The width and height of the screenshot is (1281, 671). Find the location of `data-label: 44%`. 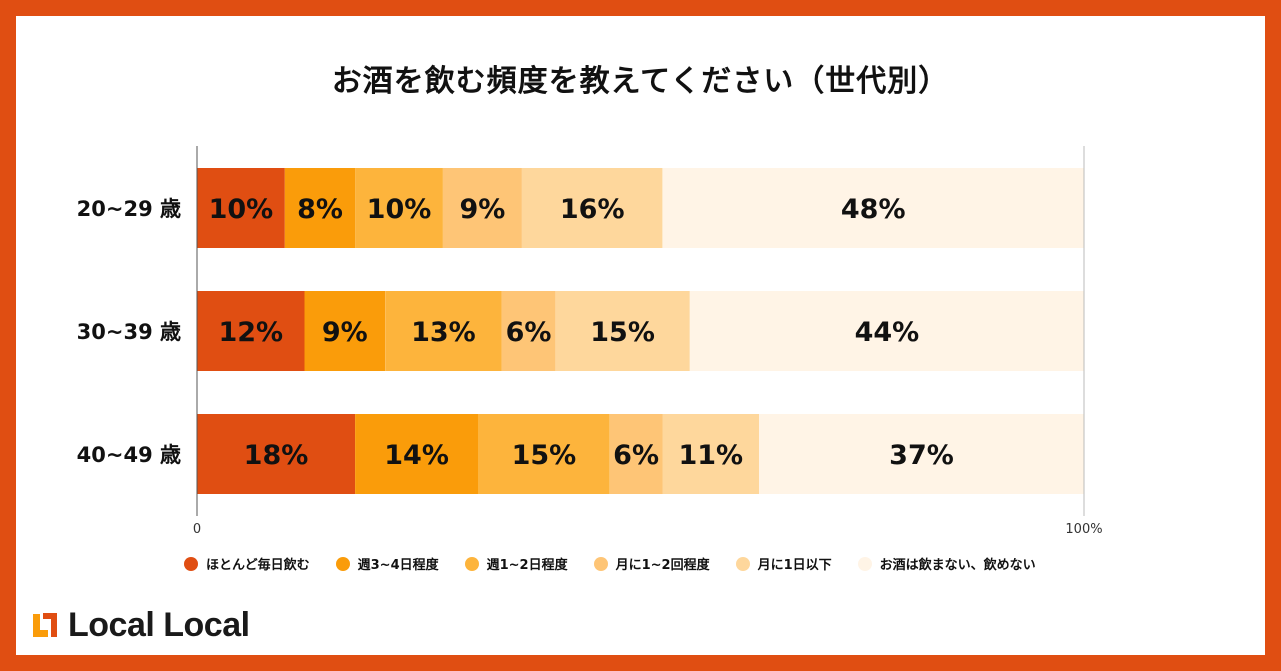

data-label: 44% is located at coordinates (887, 332).